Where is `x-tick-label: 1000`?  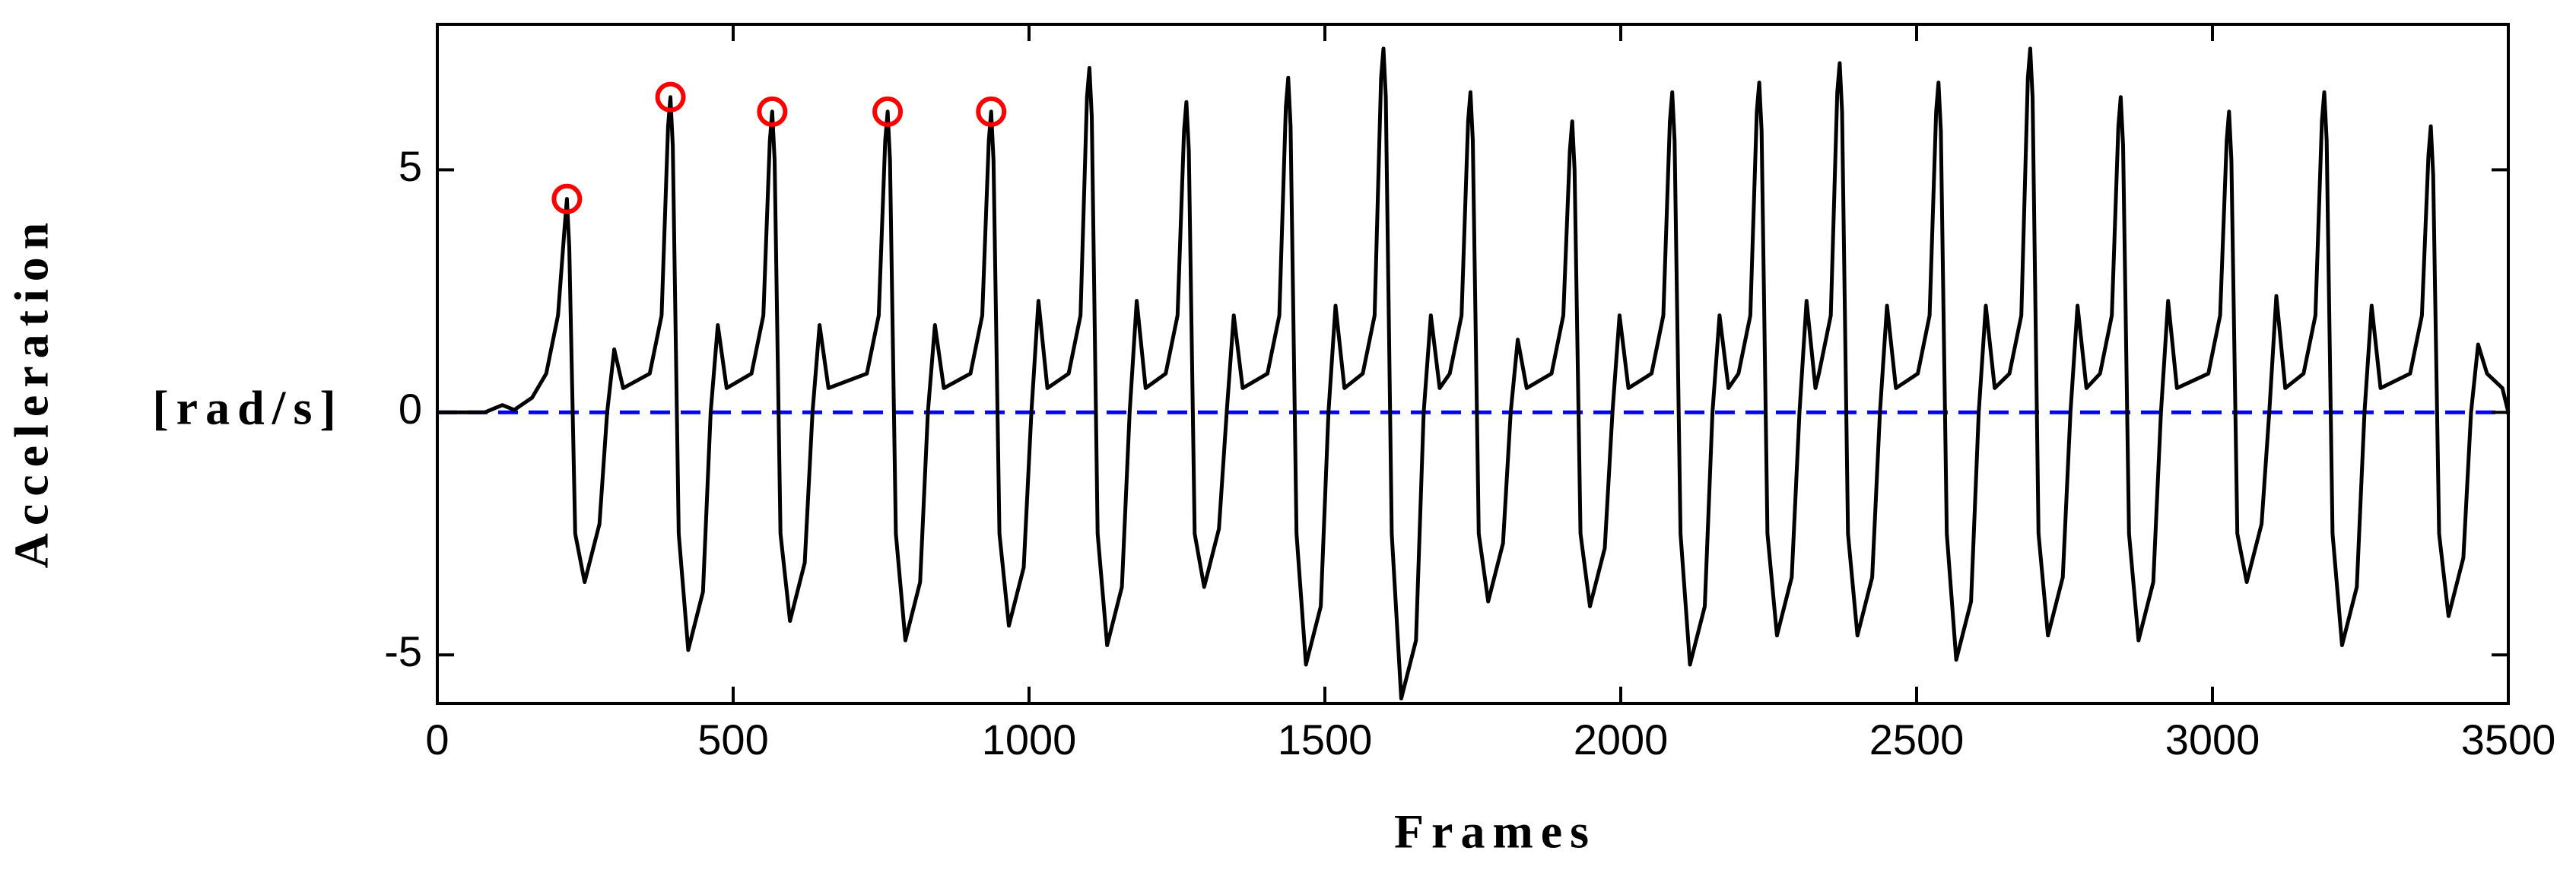 x-tick-label: 1000 is located at coordinates (1029, 739).